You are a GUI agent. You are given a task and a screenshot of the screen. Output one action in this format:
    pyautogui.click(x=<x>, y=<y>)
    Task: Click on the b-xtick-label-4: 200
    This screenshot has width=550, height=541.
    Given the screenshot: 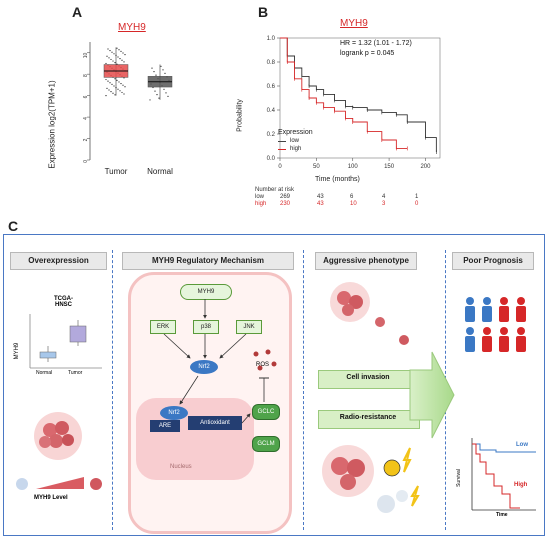 What is the action you would take?
    pyautogui.click(x=425, y=167)
    